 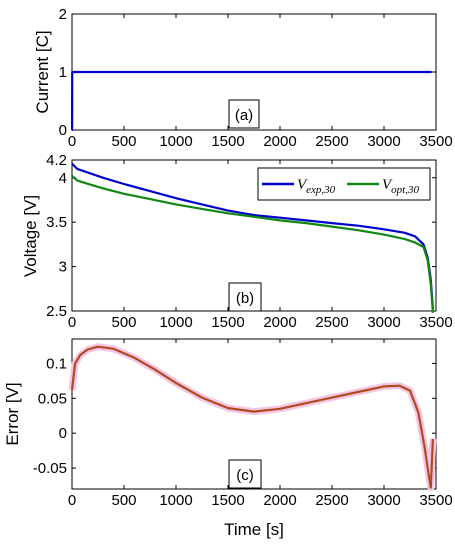 What do you see at coordinates (63, 178) in the screenshot?
I see `y-tick-label: 4` at bounding box center [63, 178].